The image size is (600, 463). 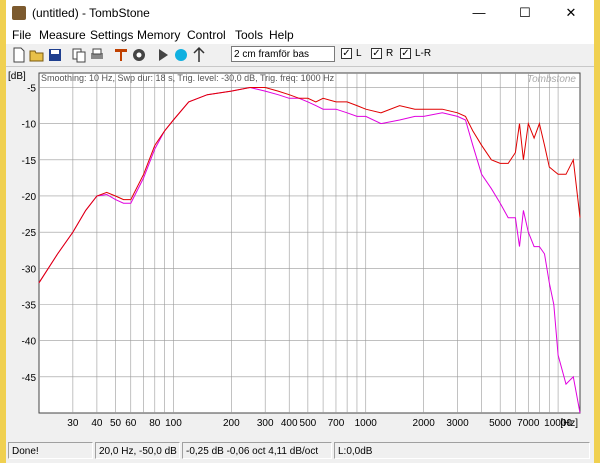 I want to click on x-tick-label: 40, so click(x=97, y=423).